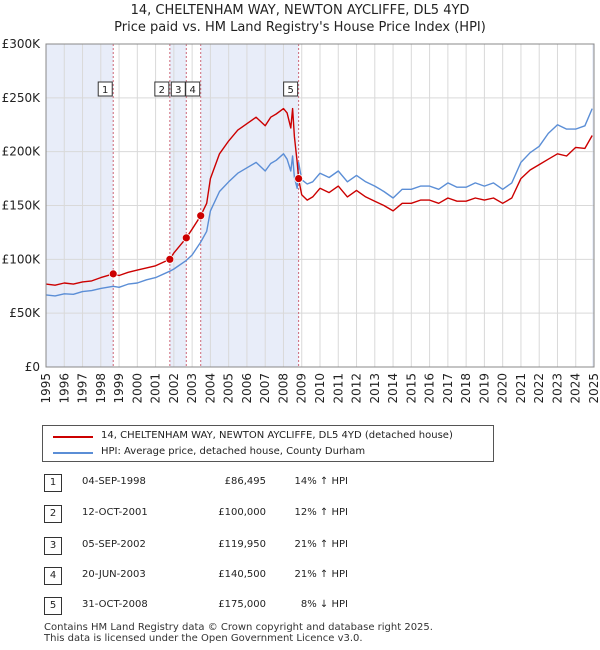 Image resolution: width=600 pixels, height=650 pixels. Describe the element at coordinates (242, 544) in the screenshot. I see `transaction-price: £119,950` at that location.